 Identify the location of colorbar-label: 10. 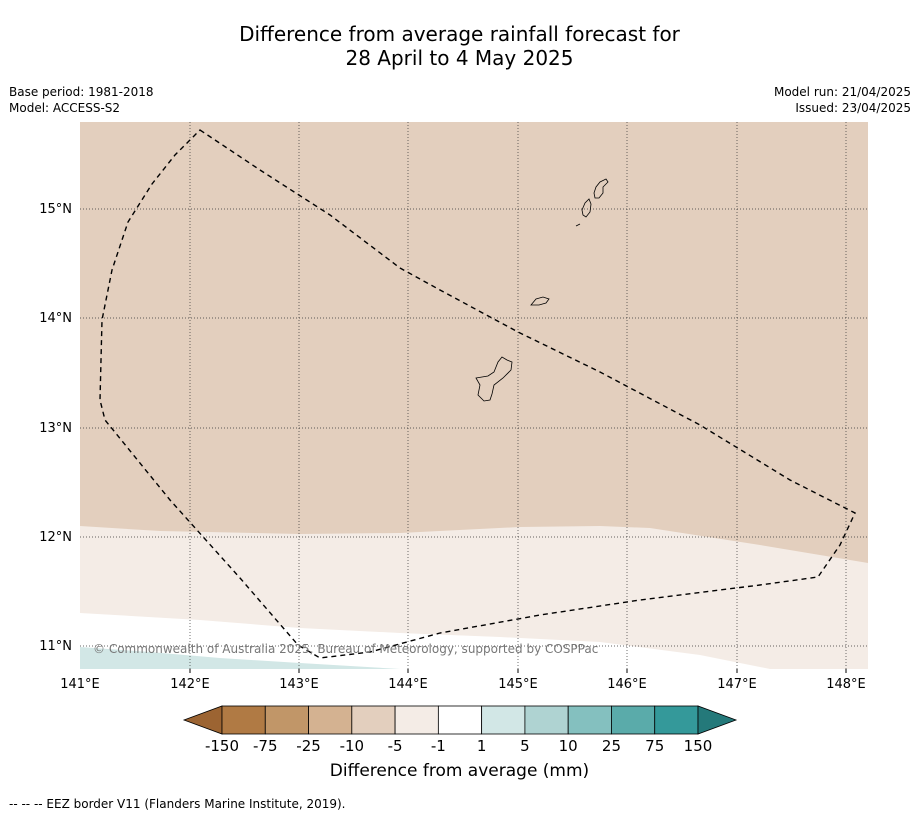
(568, 746).